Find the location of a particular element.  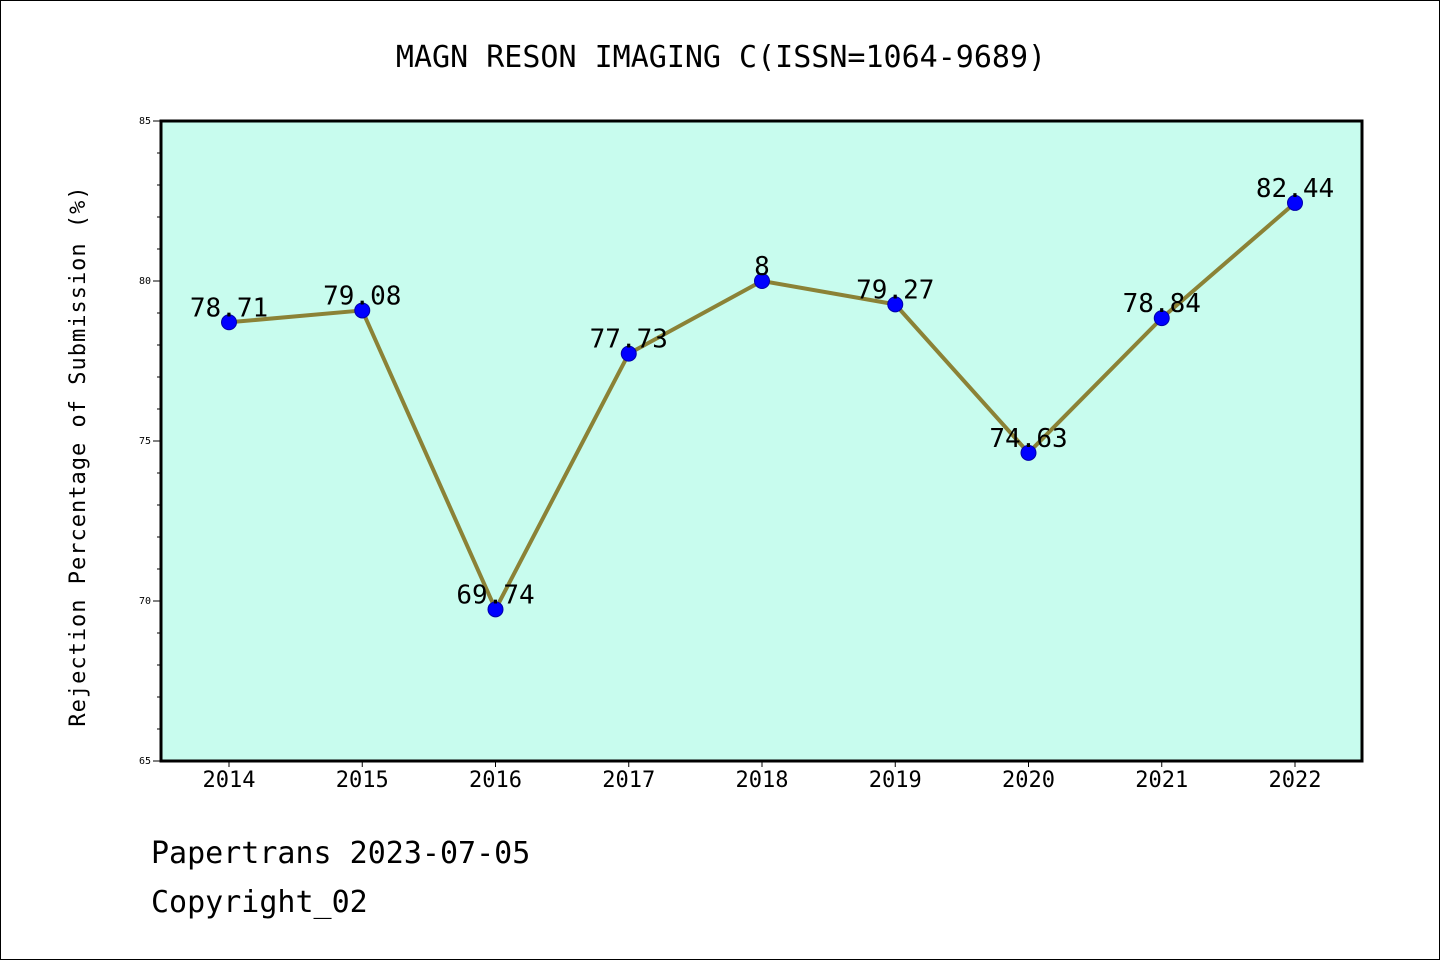

x-tick-label: 2021 is located at coordinates (1161, 780).